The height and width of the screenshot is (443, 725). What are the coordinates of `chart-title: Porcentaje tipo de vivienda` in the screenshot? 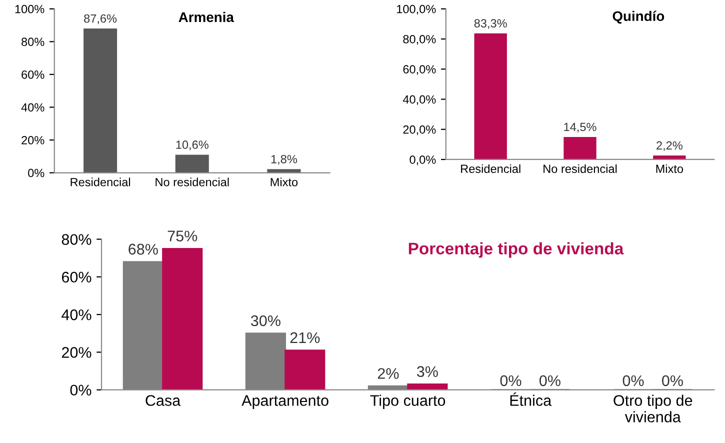 It's located at (516, 250).